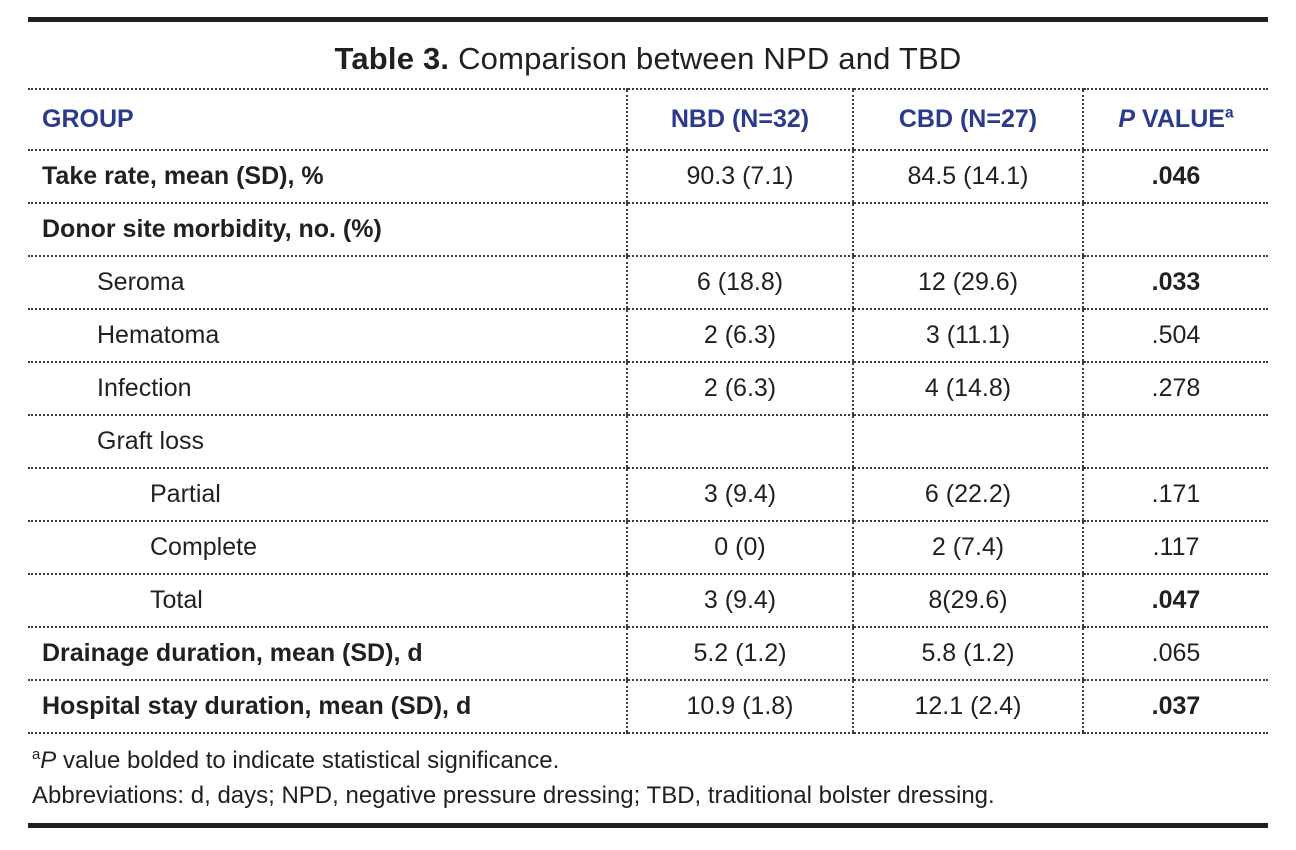 This screenshot has width=1296, height=850. What do you see at coordinates (739, 707) in the screenshot?
I see `nbd-cell: 10.9 (1.8)` at bounding box center [739, 707].